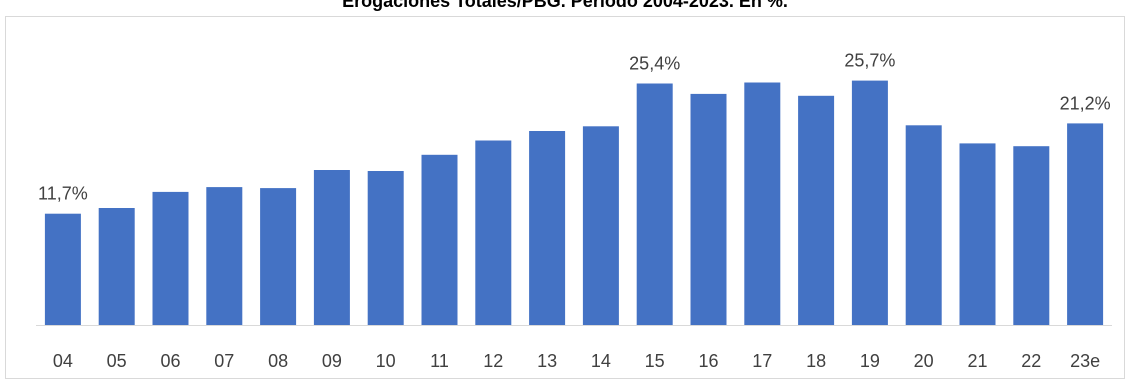 This screenshot has width=1130, height=381. I want to click on x-tick-label-06: 06, so click(170, 361).